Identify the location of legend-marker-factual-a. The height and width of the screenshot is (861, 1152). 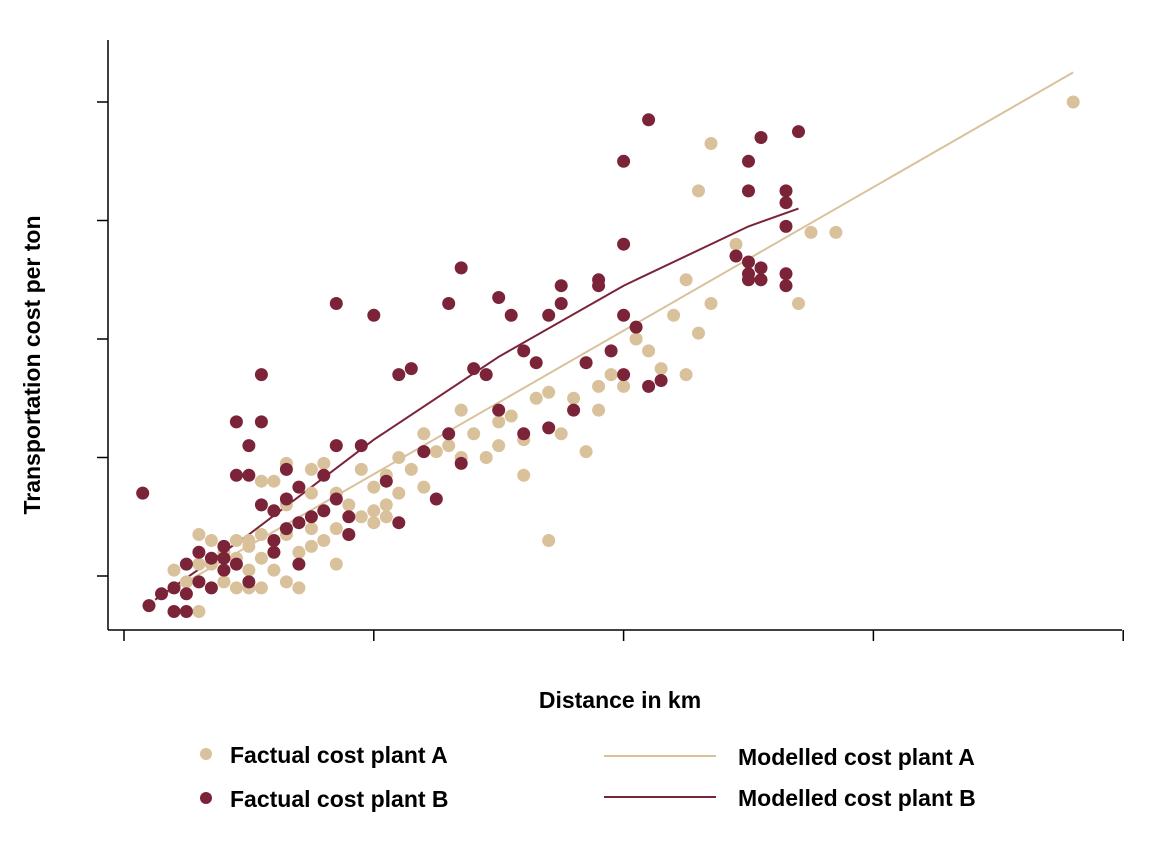
(206, 754).